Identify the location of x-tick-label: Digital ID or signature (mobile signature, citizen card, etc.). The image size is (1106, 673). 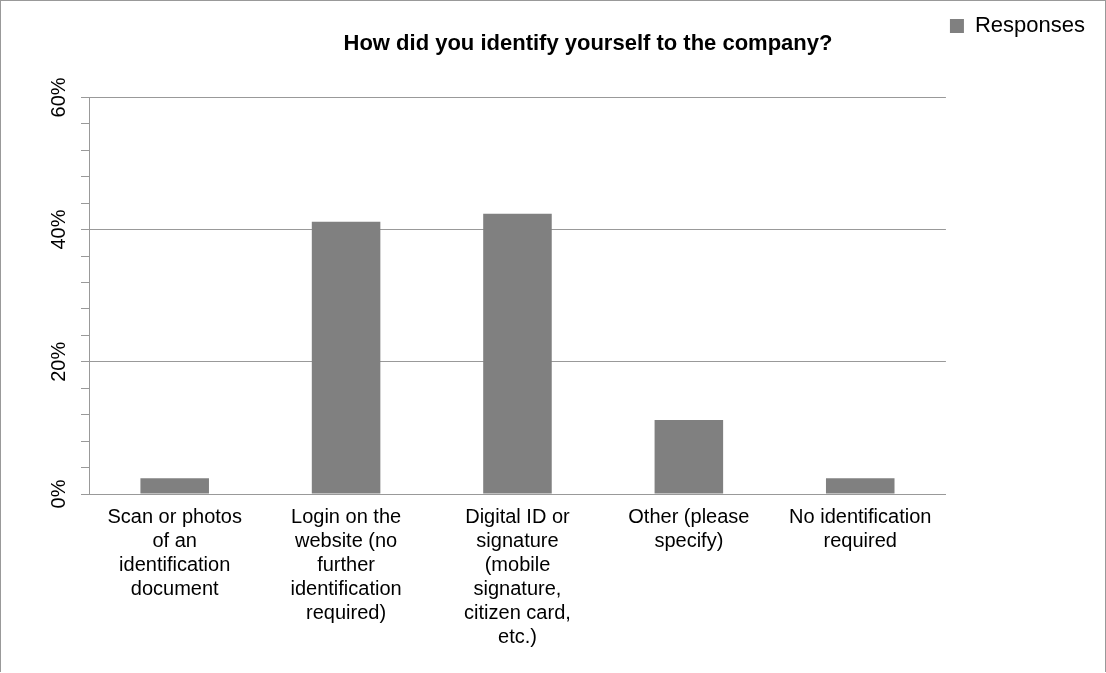
(517, 575).